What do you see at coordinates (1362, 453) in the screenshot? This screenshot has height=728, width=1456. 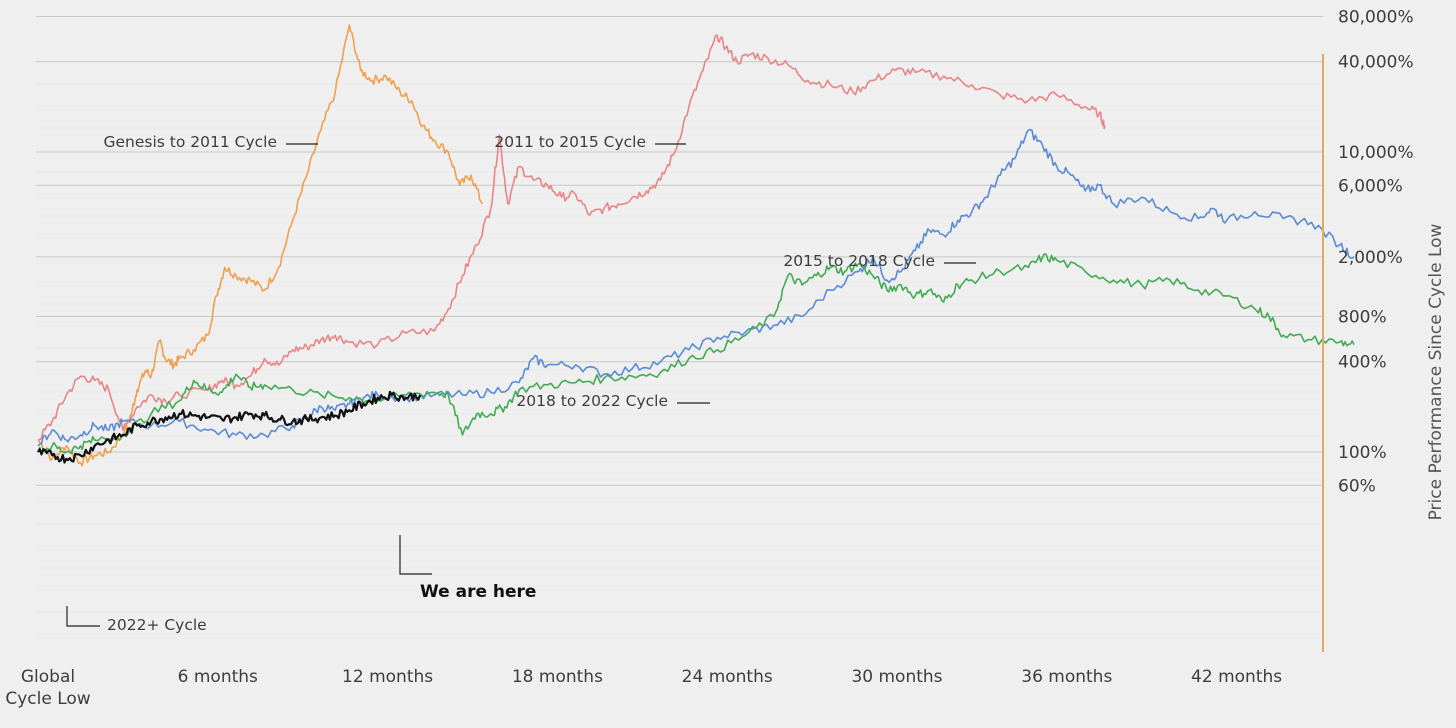 I see `y-tick-label: 100%` at bounding box center [1362, 453].